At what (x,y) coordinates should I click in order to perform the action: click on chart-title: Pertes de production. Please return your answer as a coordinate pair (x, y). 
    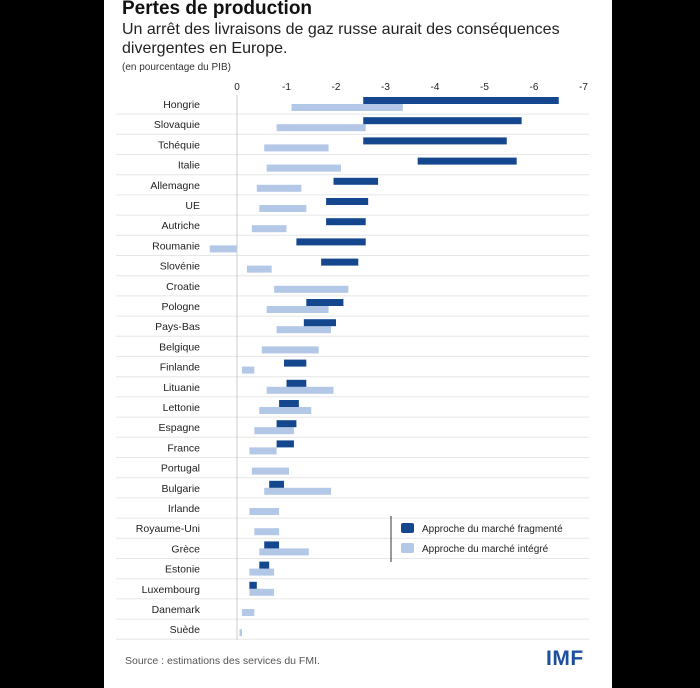
    Looking at the image, I should click on (217, 9).